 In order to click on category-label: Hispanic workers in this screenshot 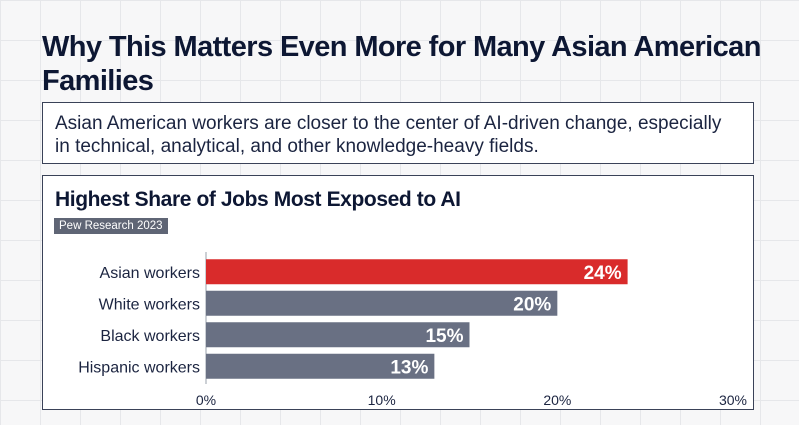, I will do `click(139, 367)`.